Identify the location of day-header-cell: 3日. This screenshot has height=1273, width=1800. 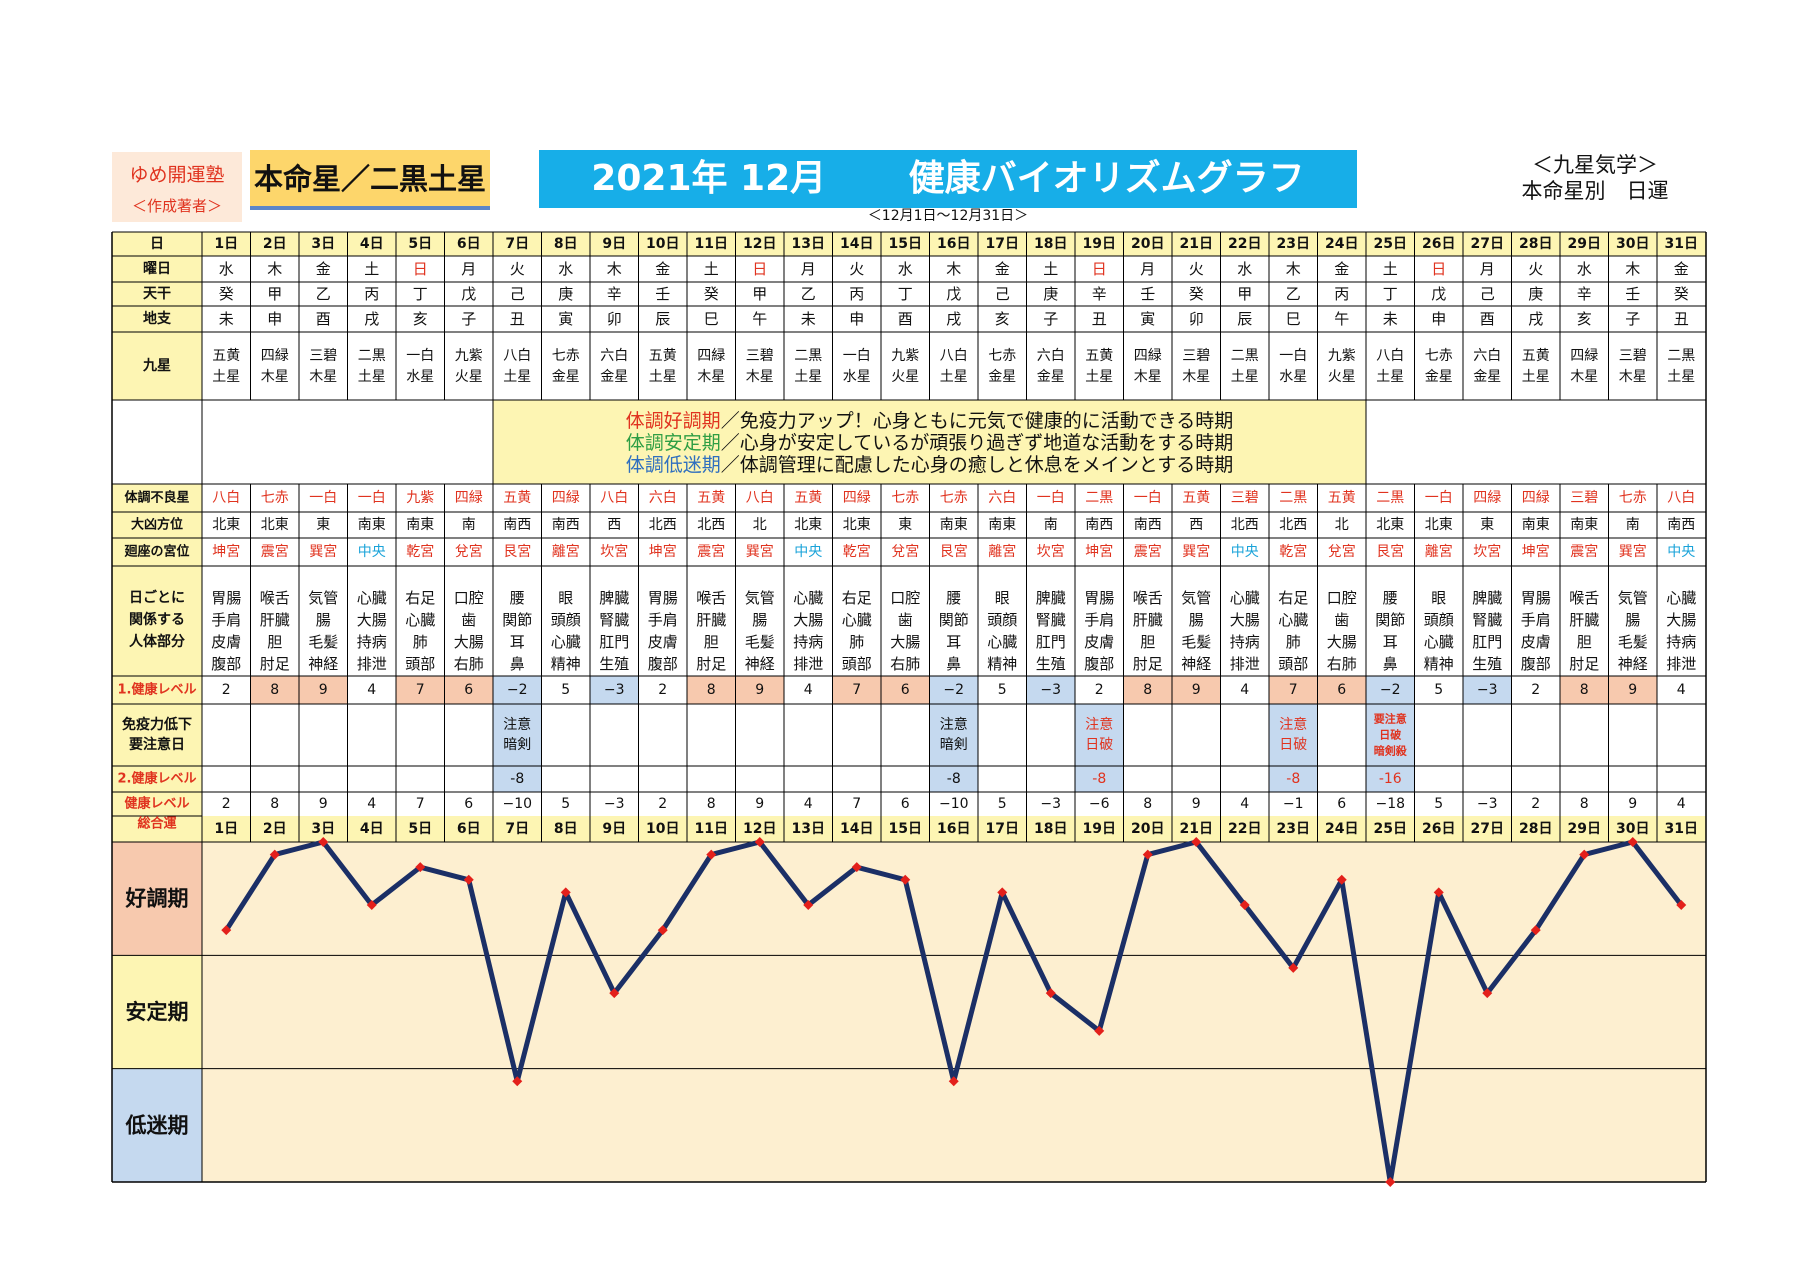
(323, 244).